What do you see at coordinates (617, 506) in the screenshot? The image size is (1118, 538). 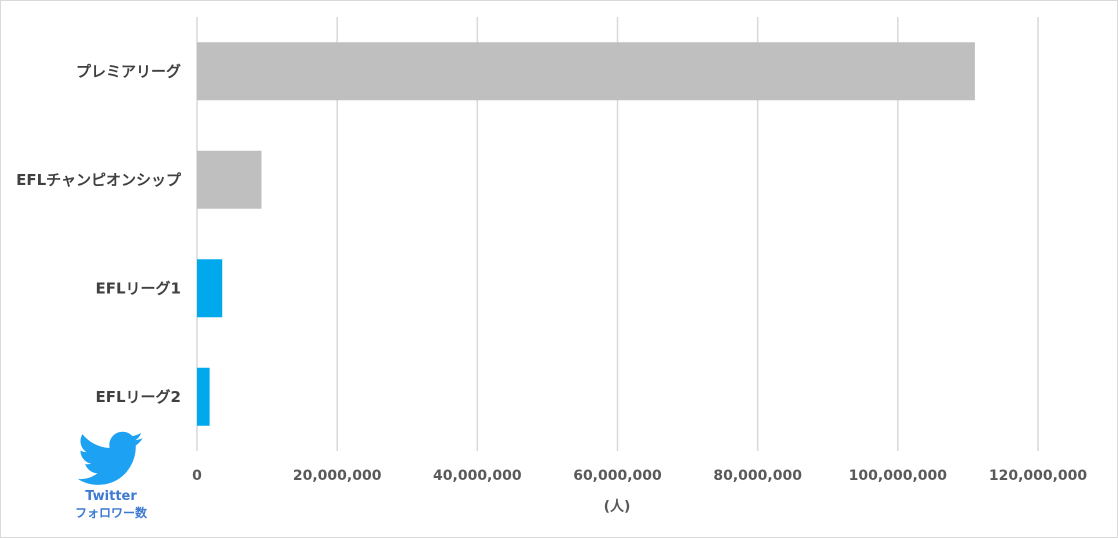 I see `x-axis-label: (人)` at bounding box center [617, 506].